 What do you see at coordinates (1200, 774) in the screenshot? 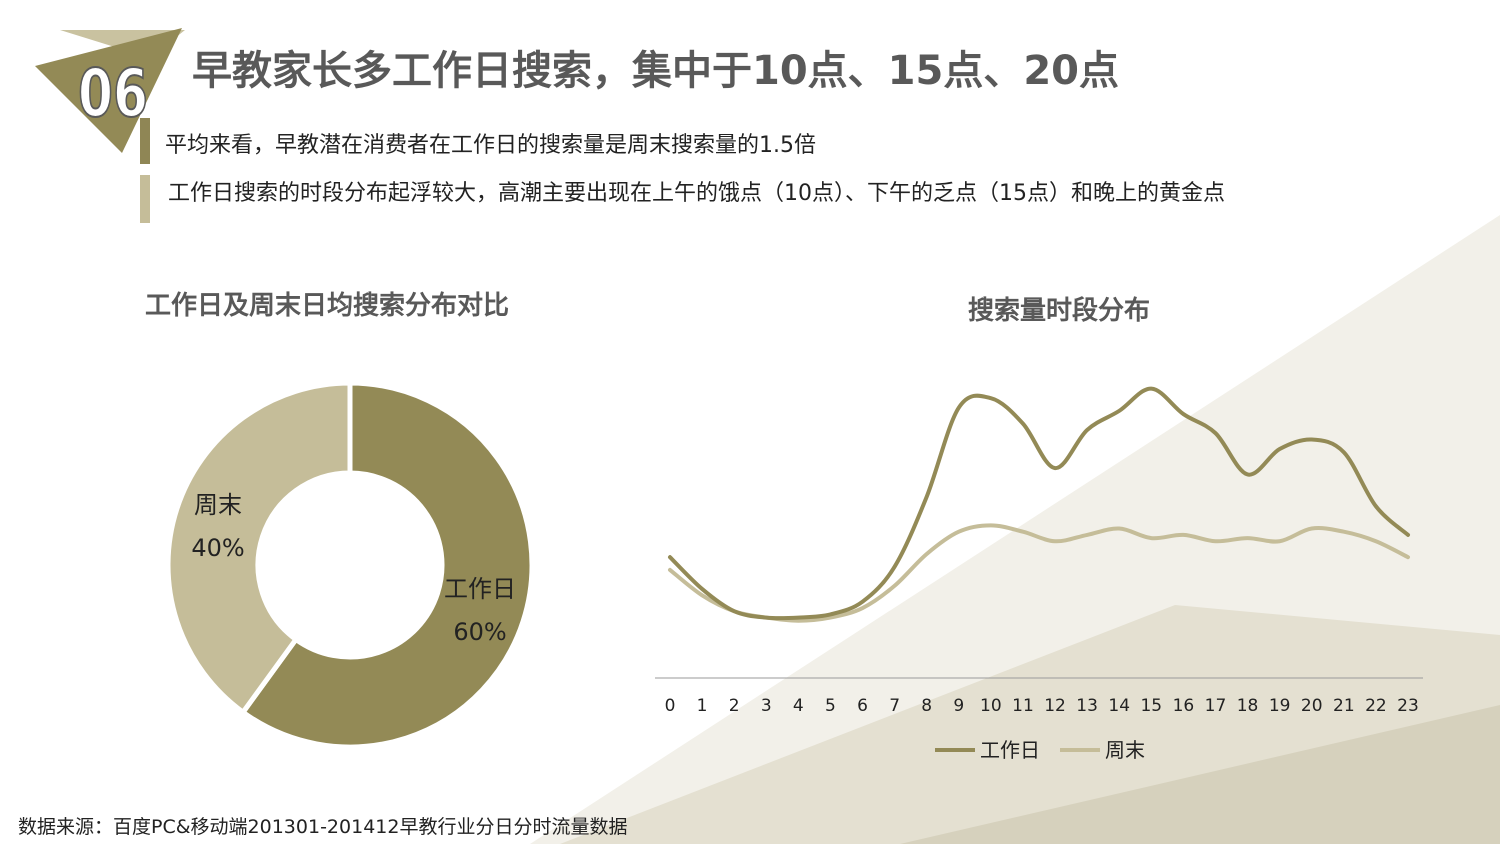
I see `bg-triangle-dark` at bounding box center [1200, 774].